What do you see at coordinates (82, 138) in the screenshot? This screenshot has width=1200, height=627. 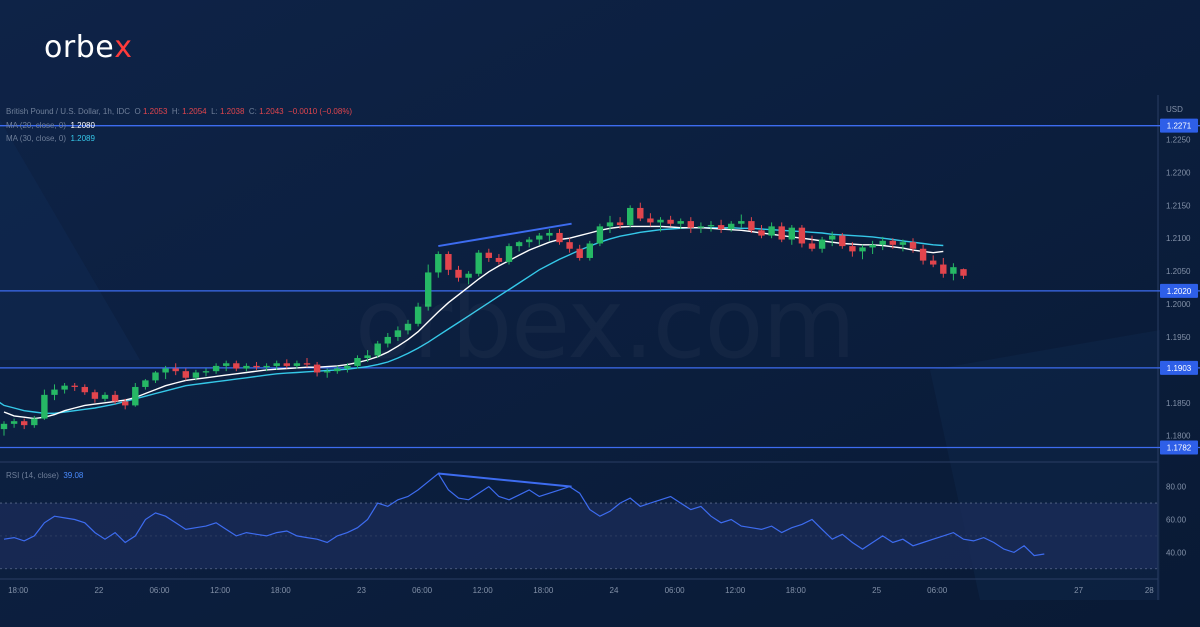 I see `ma30-value: 1.2089` at bounding box center [82, 138].